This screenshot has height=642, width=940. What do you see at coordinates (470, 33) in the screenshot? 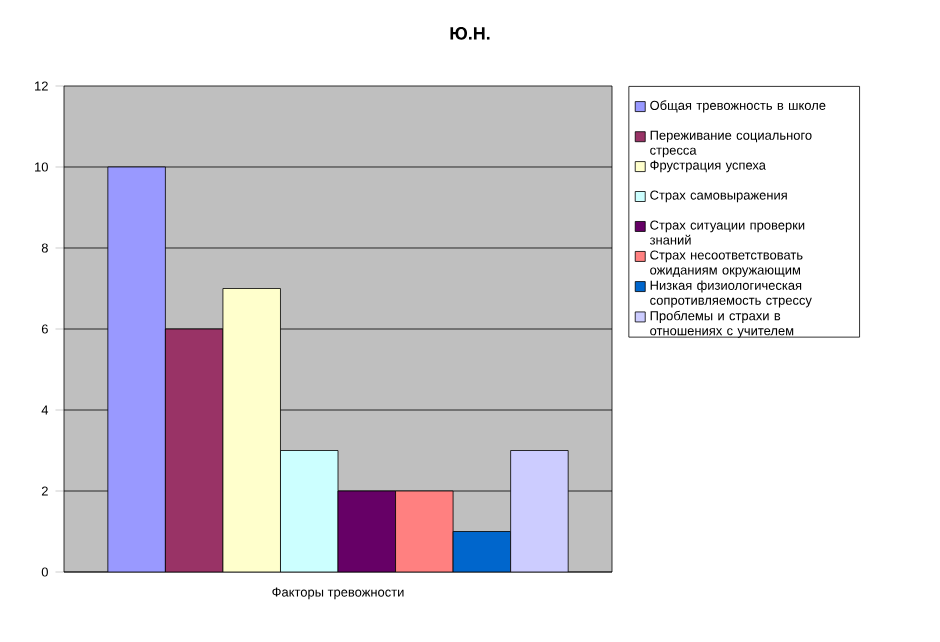
I see `chart-title: Ю.Н.` at bounding box center [470, 33].